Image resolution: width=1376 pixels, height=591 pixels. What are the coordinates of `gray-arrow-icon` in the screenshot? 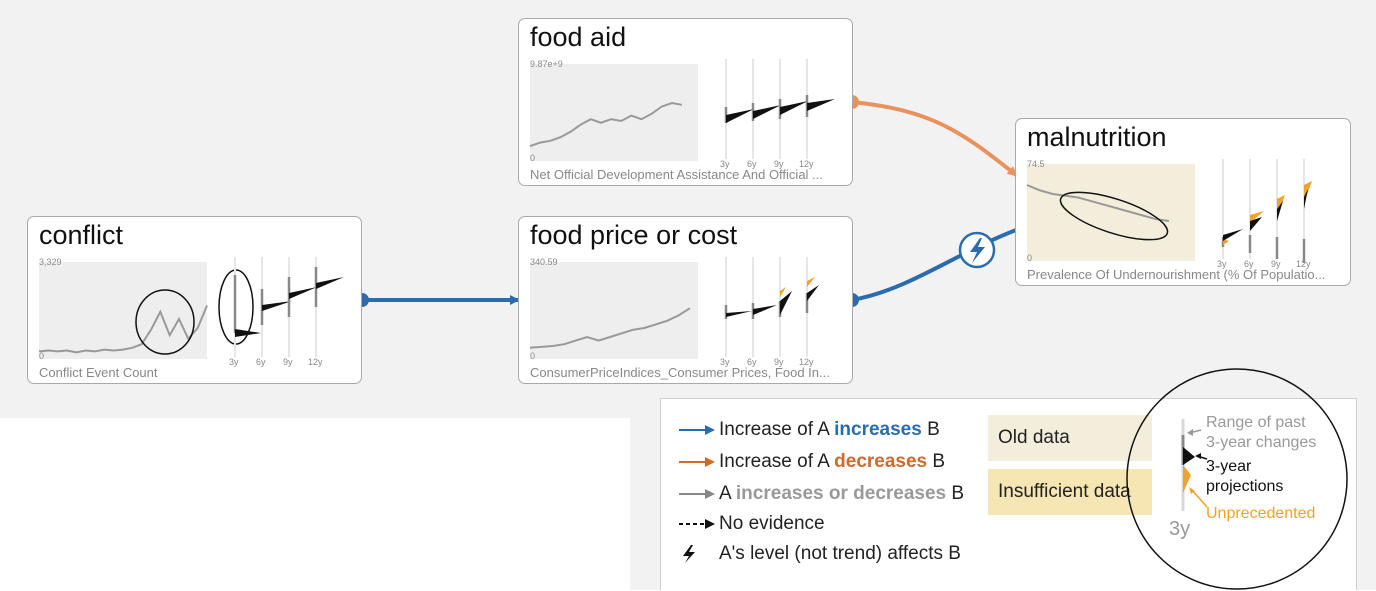 It's located at (697, 494).